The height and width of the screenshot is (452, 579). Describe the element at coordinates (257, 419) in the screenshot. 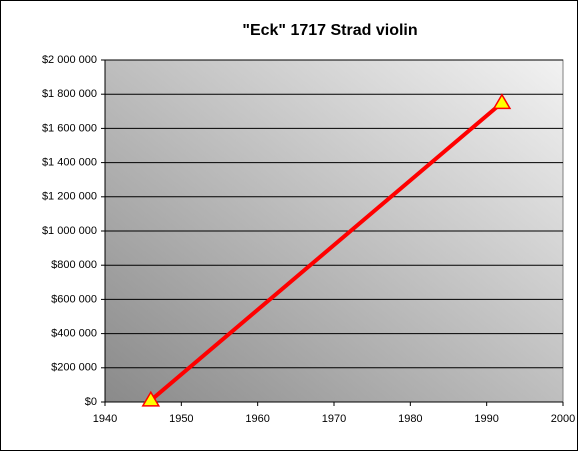

I see `x-tick-label: 1960` at that location.